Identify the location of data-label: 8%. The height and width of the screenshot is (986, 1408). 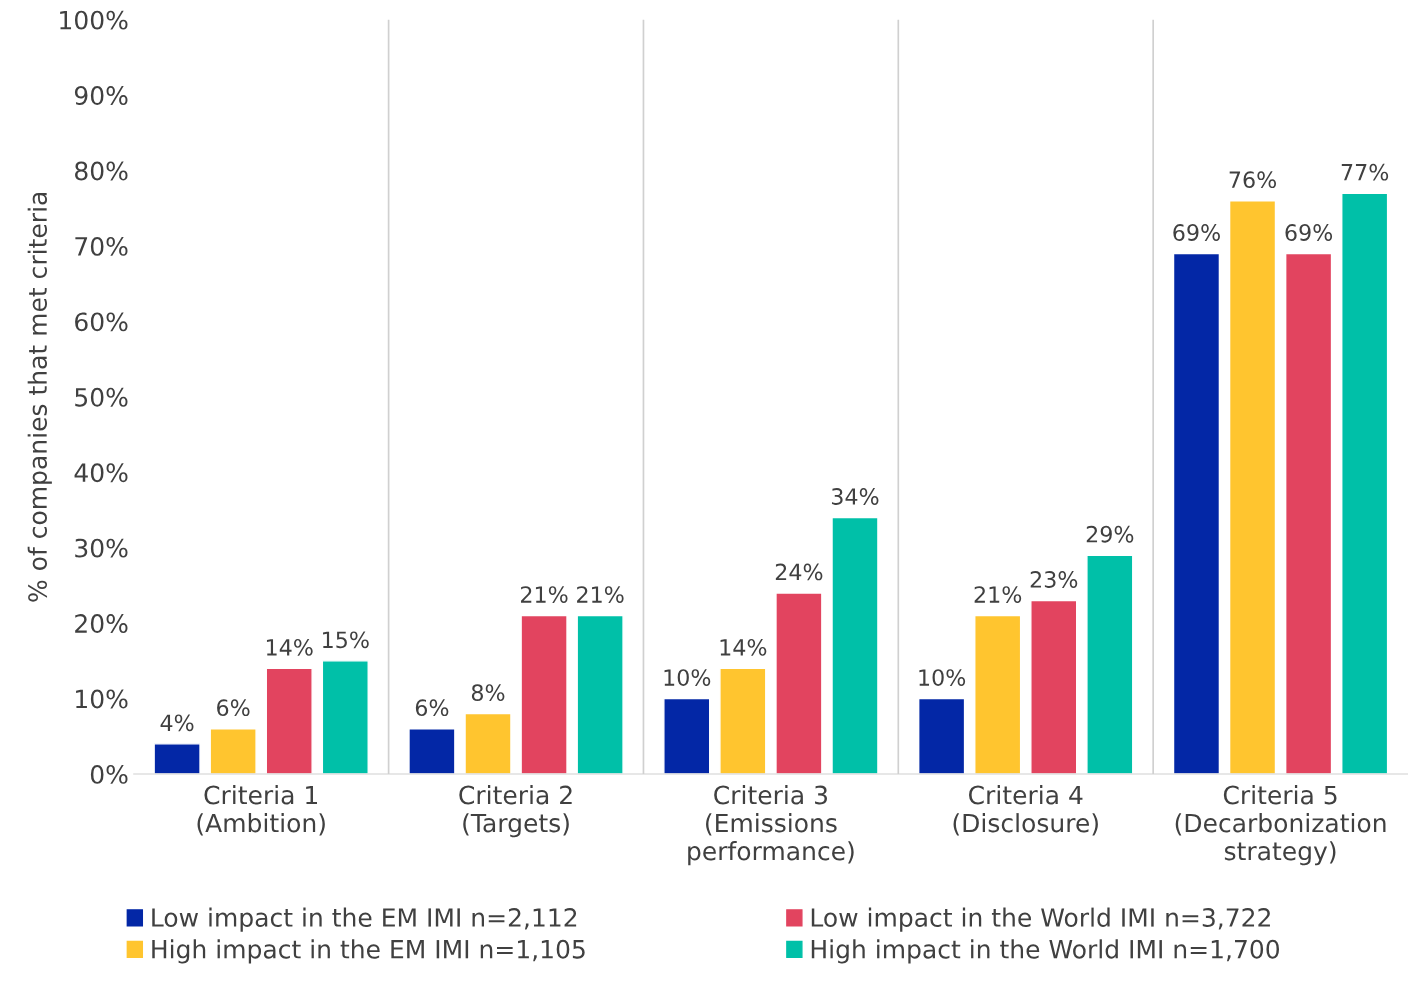
(488, 693).